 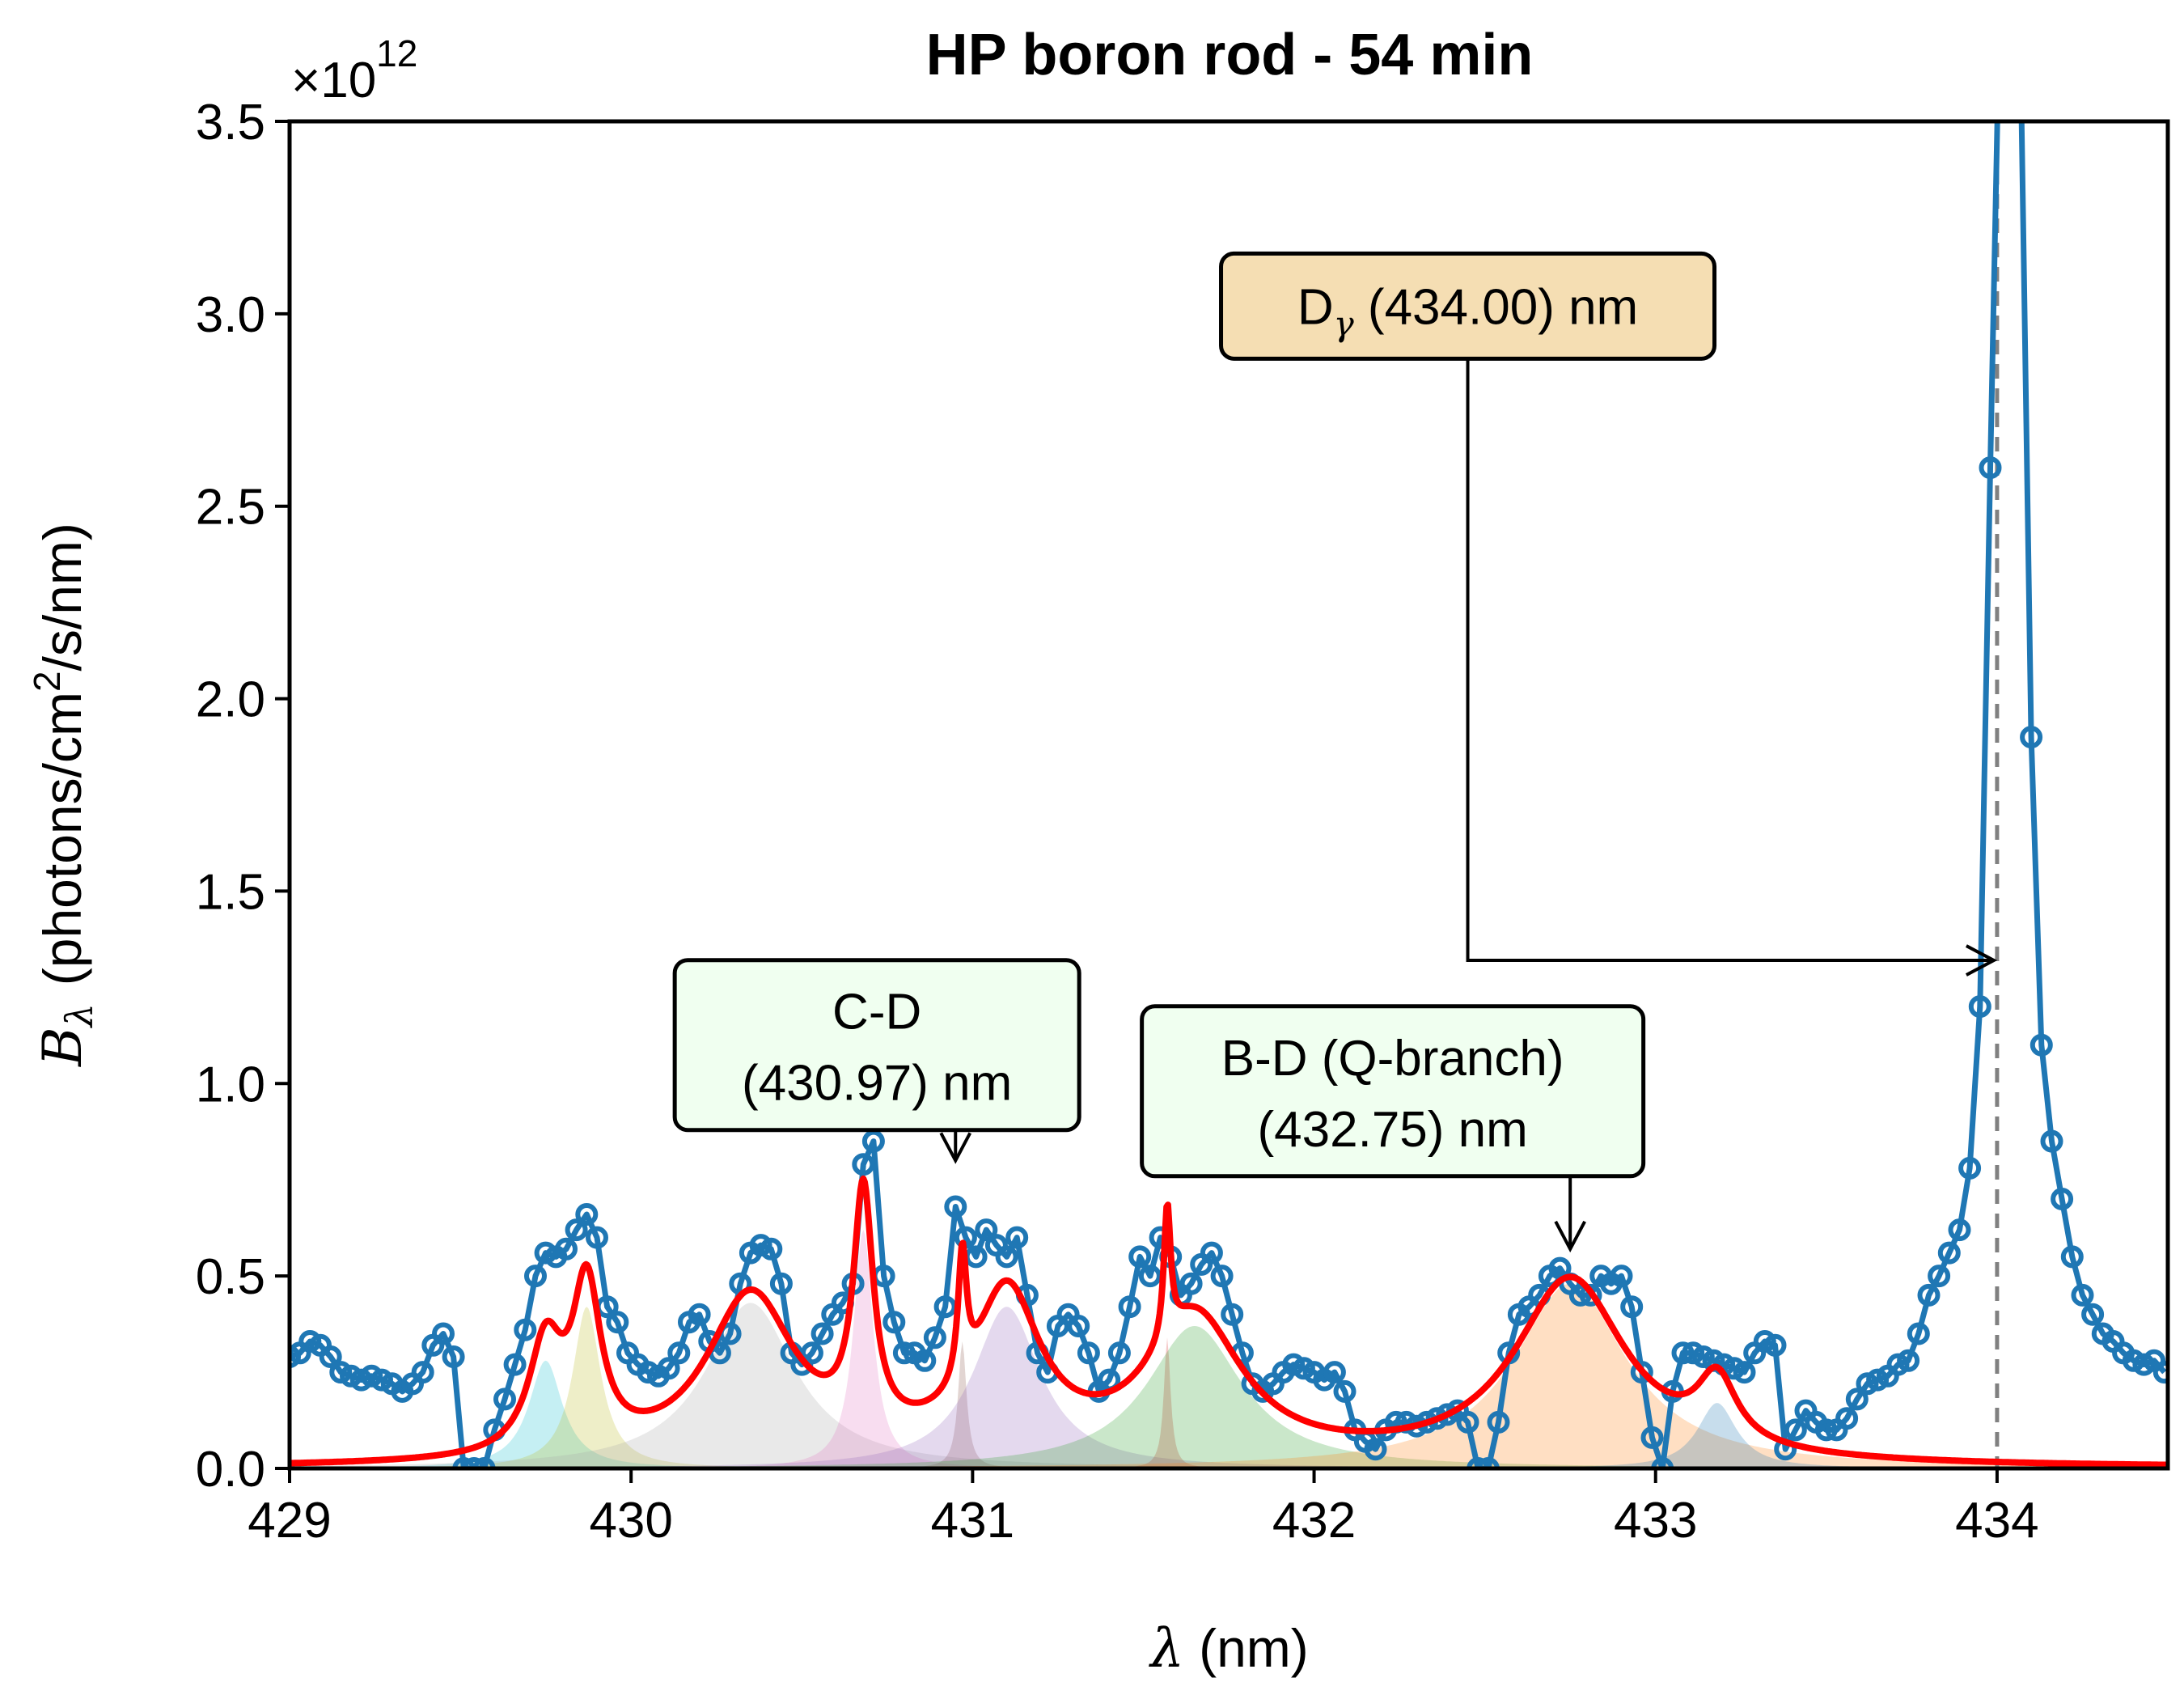 I want to click on y-offset-text: ×10¹², so click(x=354, y=70).